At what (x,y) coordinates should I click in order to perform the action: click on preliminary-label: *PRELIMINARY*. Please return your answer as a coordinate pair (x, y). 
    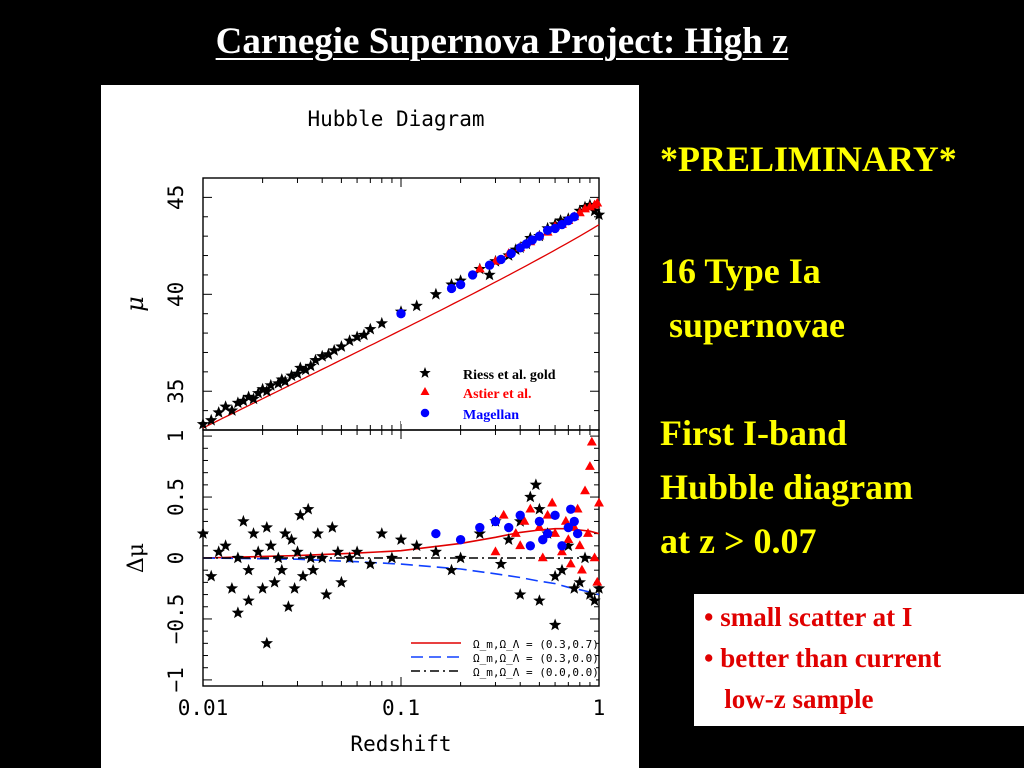
    Looking at the image, I should click on (808, 159).